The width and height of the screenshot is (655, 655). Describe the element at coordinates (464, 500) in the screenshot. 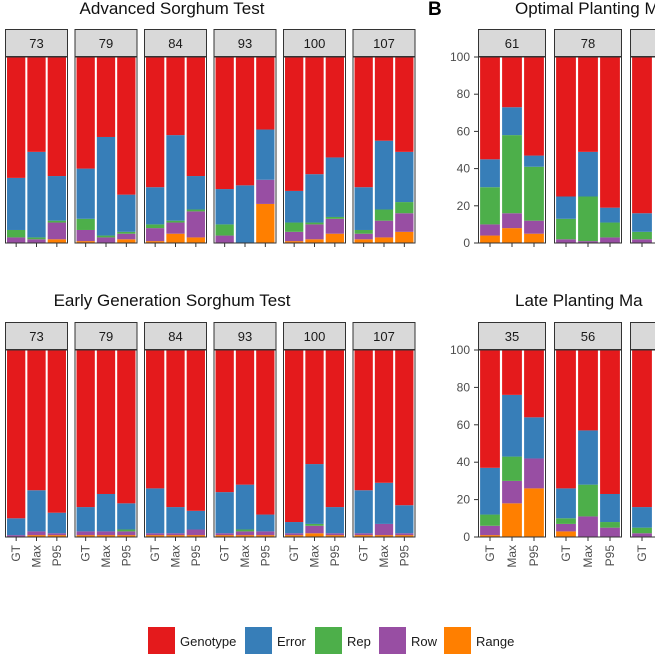

I see `y-tick-label: 20` at that location.